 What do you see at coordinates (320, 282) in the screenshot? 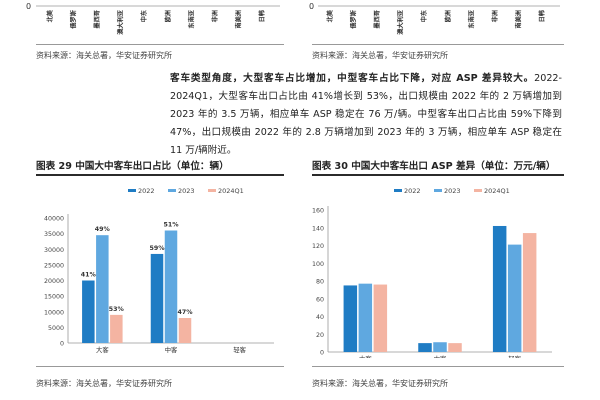
I see `y-tick-label: 80` at bounding box center [320, 282].